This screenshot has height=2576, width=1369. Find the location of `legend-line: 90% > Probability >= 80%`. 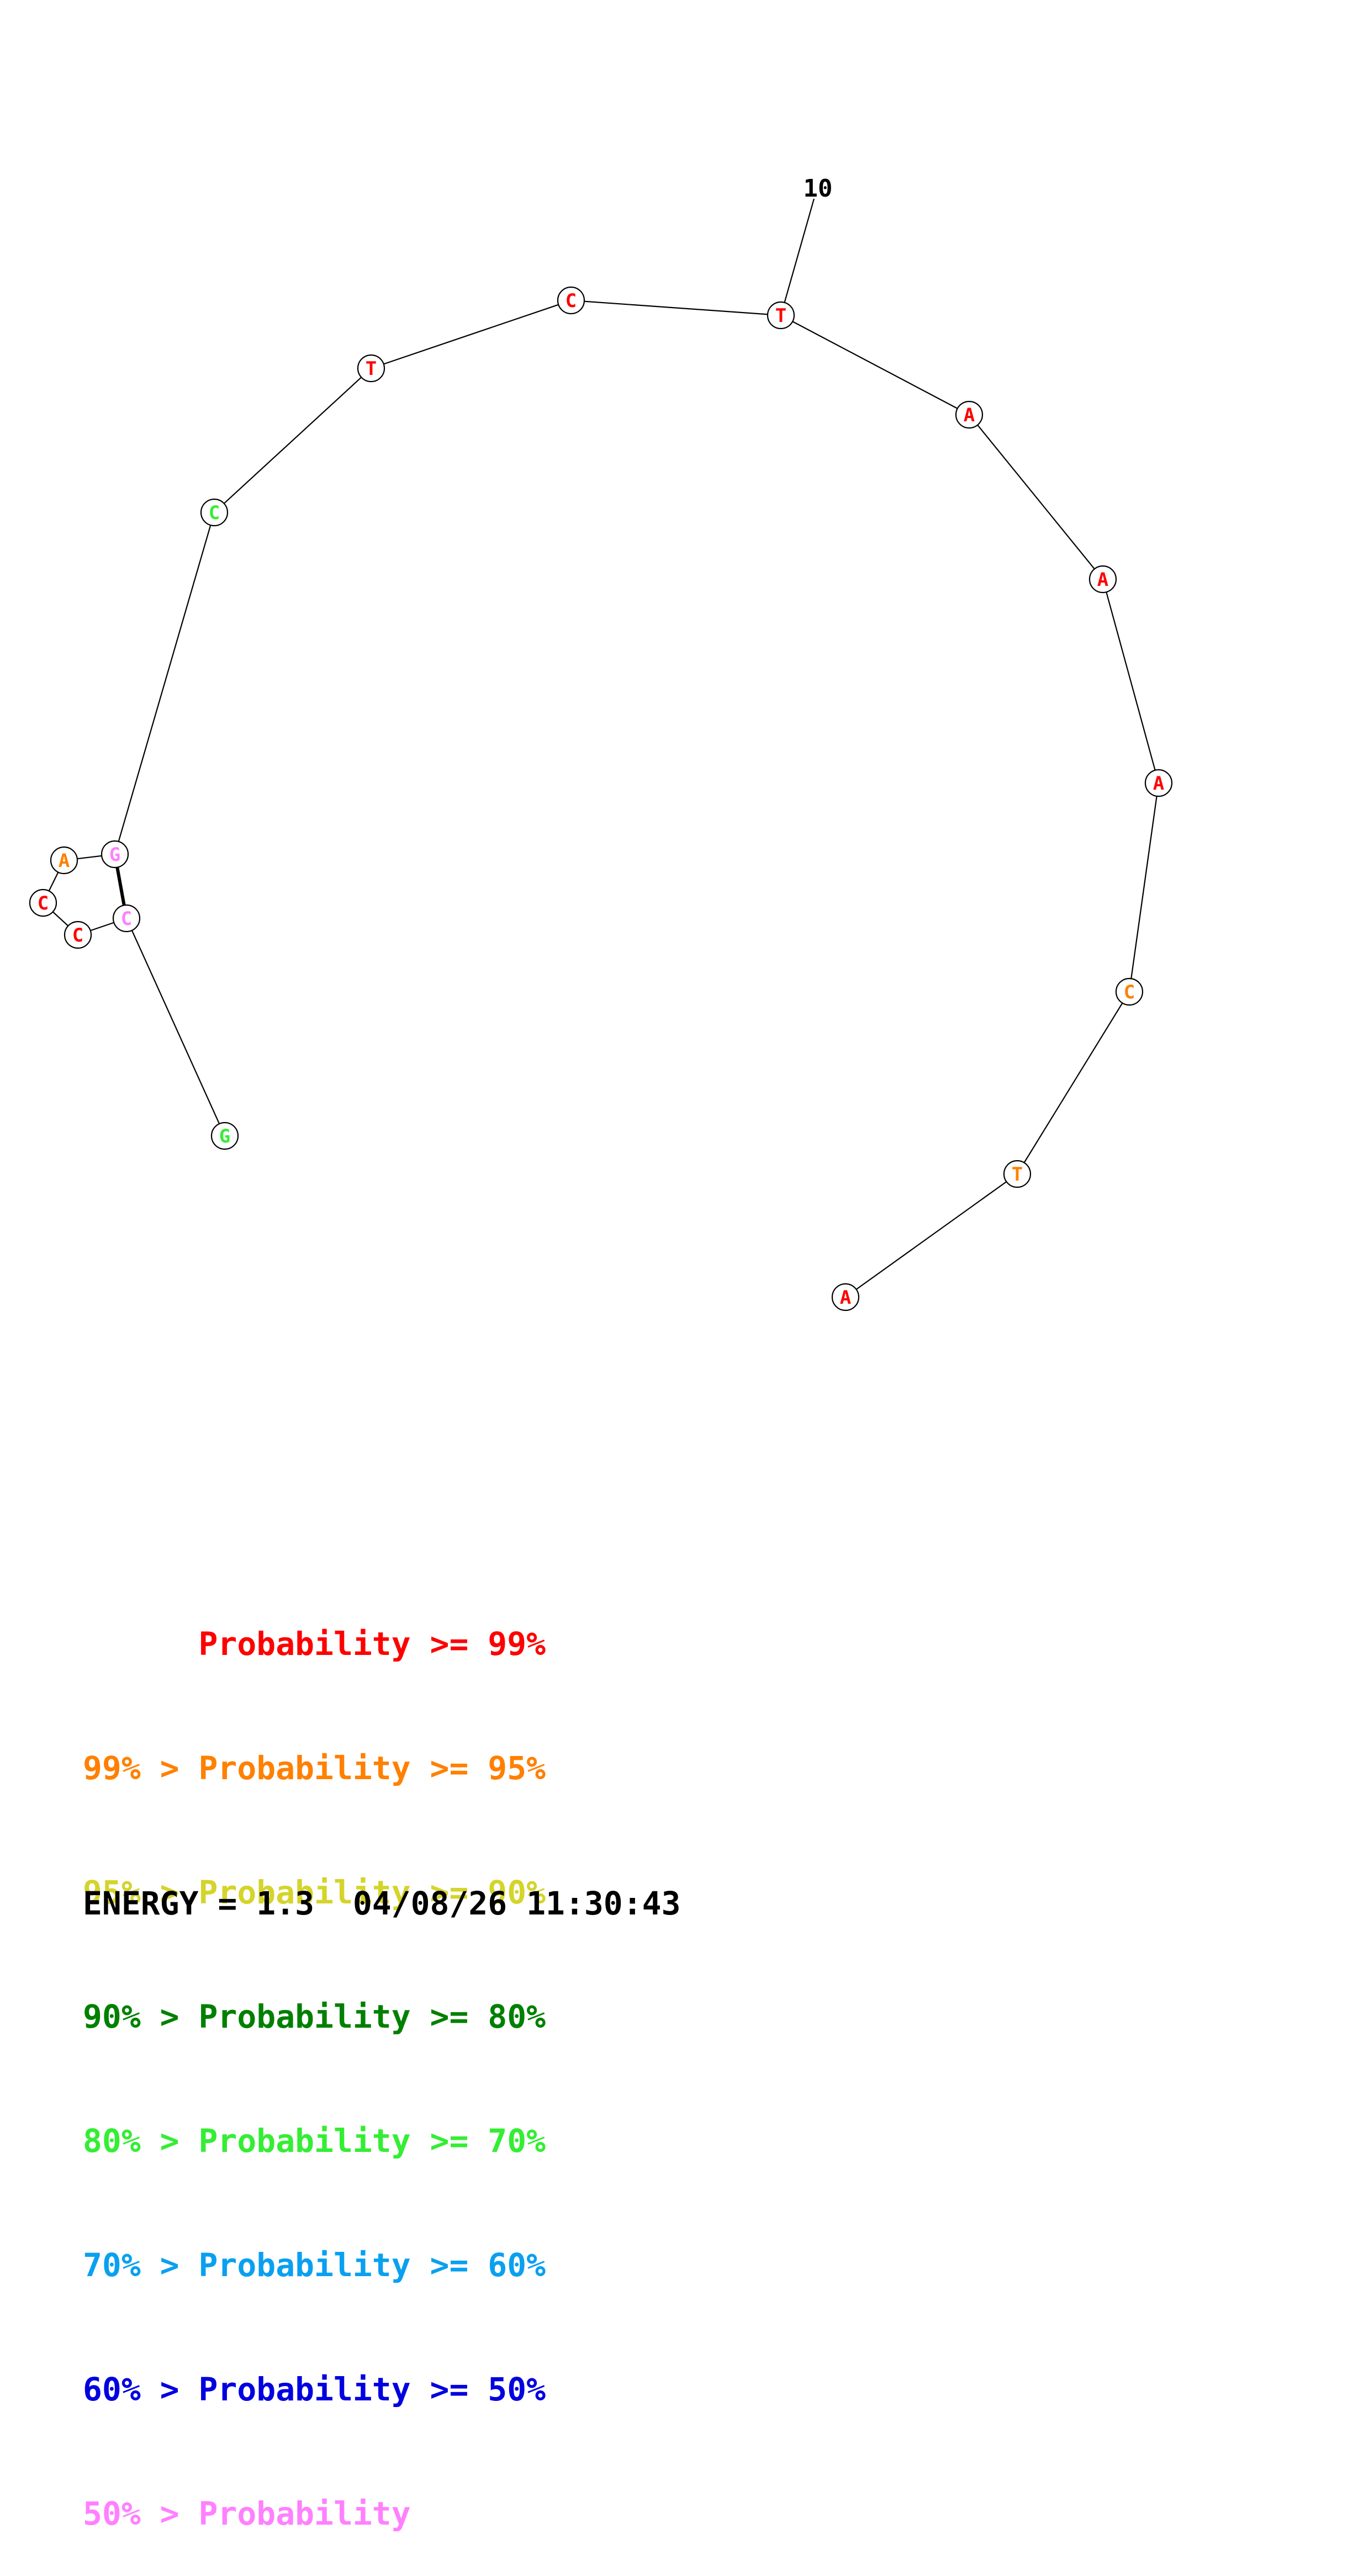

legend-line: 90% > Probability >= 80% is located at coordinates (314, 2017).